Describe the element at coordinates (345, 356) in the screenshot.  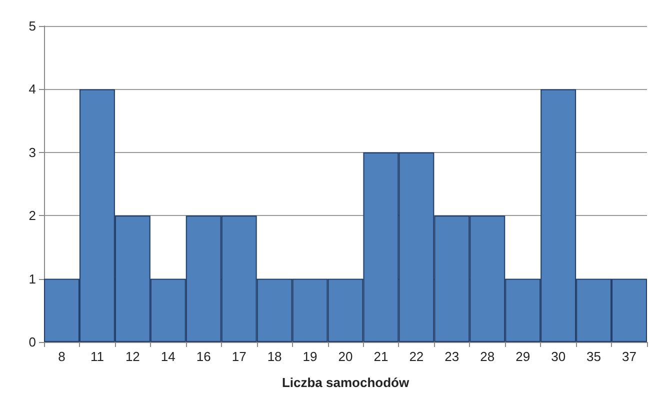
I see `x-tick-label: 20` at that location.